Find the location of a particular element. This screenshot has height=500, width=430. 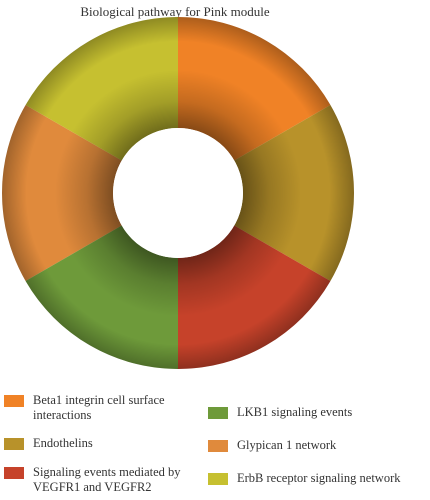

legend-item-endothelins: Endothelins is located at coordinates (98, 443).